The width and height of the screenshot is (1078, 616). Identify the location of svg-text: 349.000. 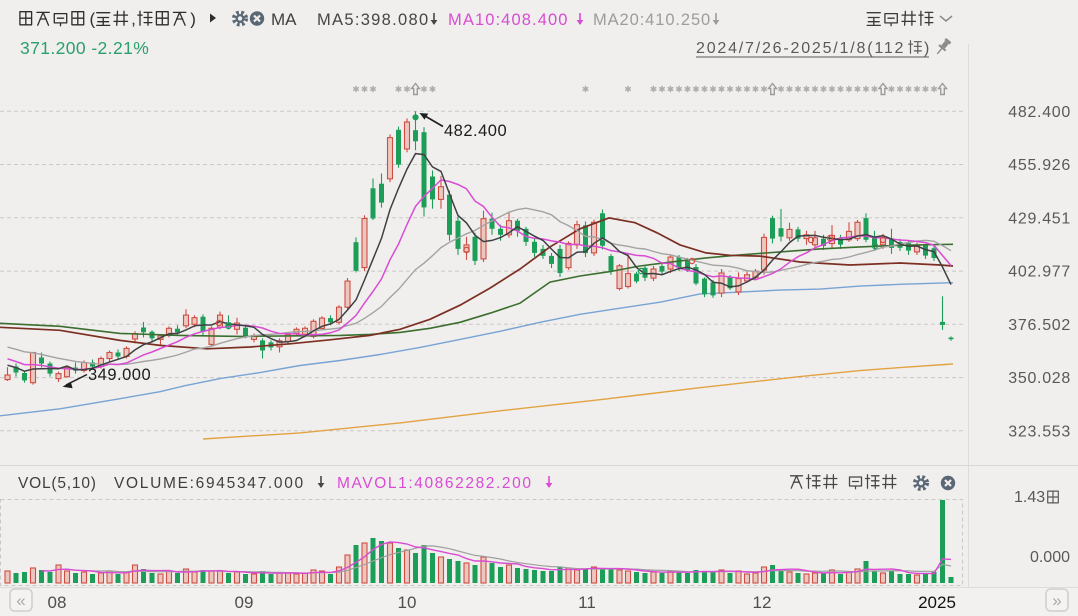
(119, 375).